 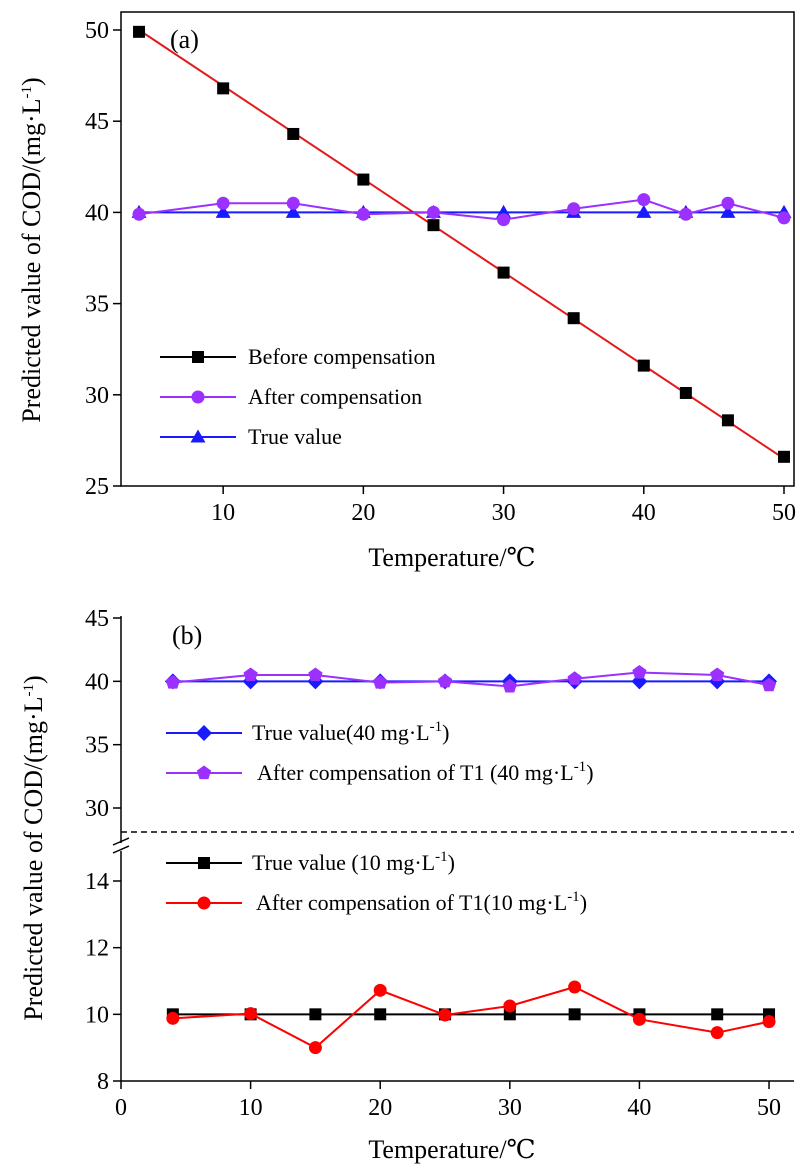 What do you see at coordinates (204, 863) in the screenshot?
I see `legend-marker-b2` at bounding box center [204, 863].